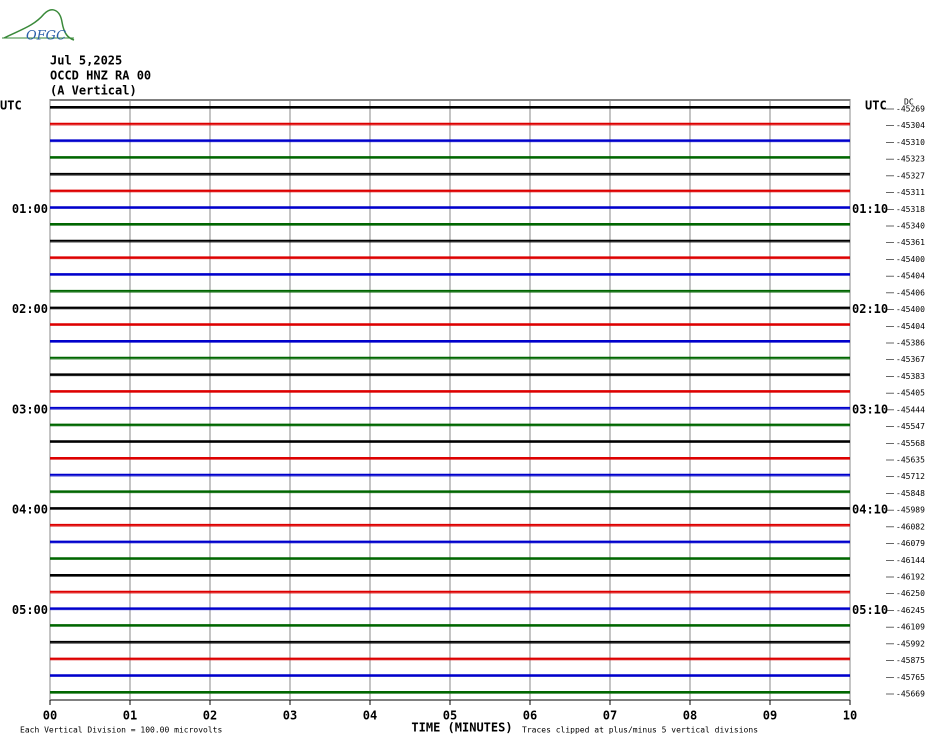 The width and height of the screenshot is (930, 744). Describe the element at coordinates (210, 716) in the screenshot. I see `x-tick-label: 02` at that location.